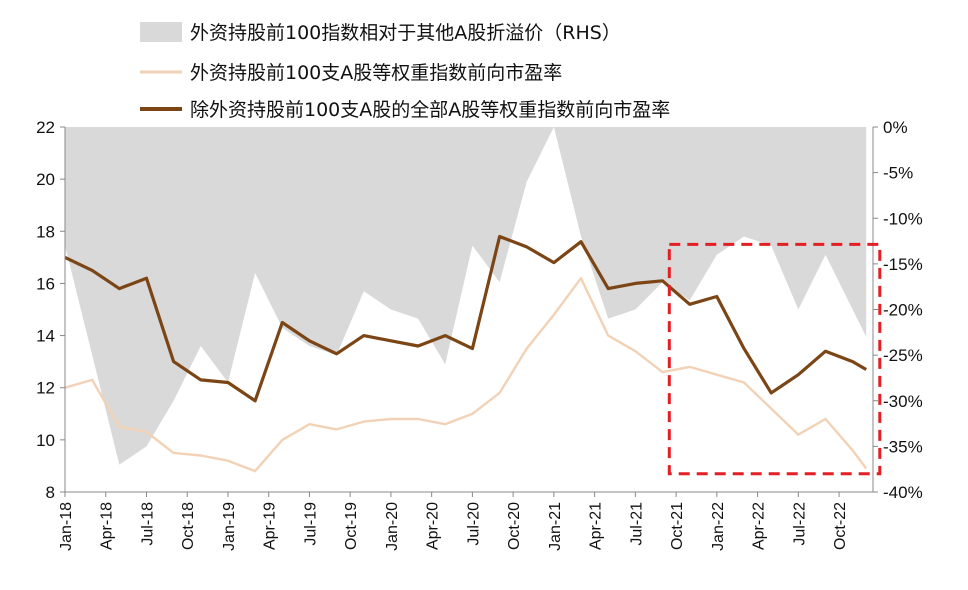  What do you see at coordinates (147, 524) in the screenshot?
I see `x-axis-tick-label: Jul-18` at bounding box center [147, 524].